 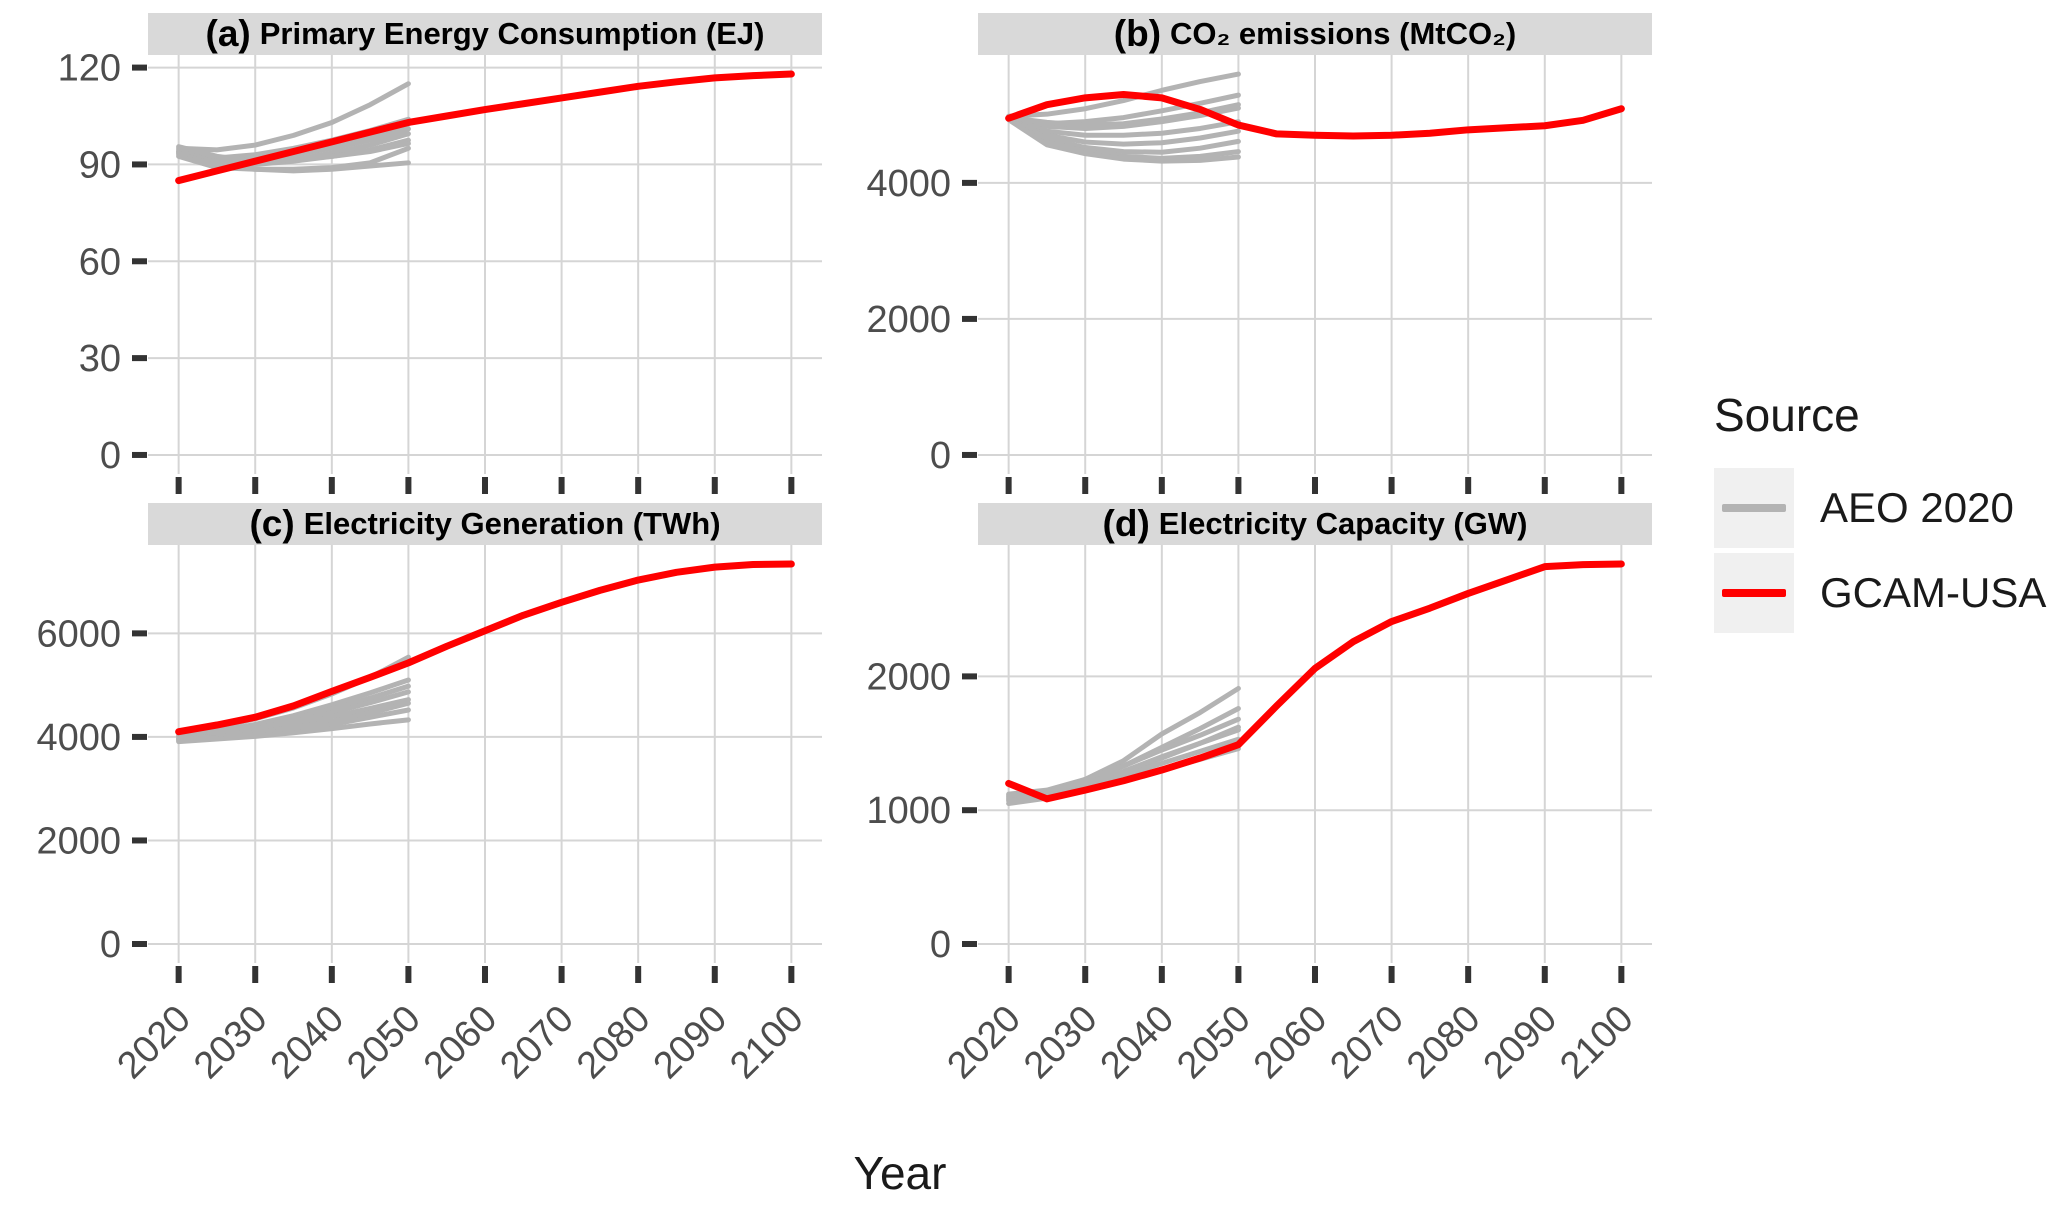 What do you see at coordinates (1596, 1042) in the screenshot?
I see `x-tick-label: 2100` at bounding box center [1596, 1042].